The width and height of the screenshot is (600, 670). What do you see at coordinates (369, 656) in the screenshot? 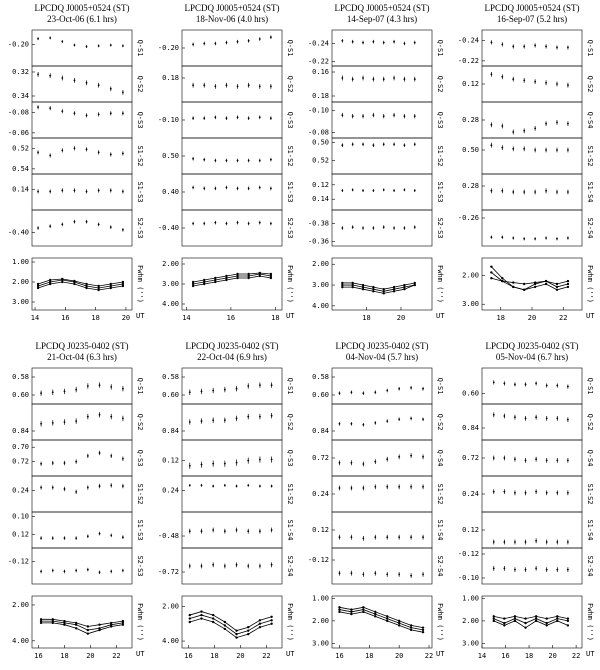
I see `x-tick-label: 18` at bounding box center [369, 656].